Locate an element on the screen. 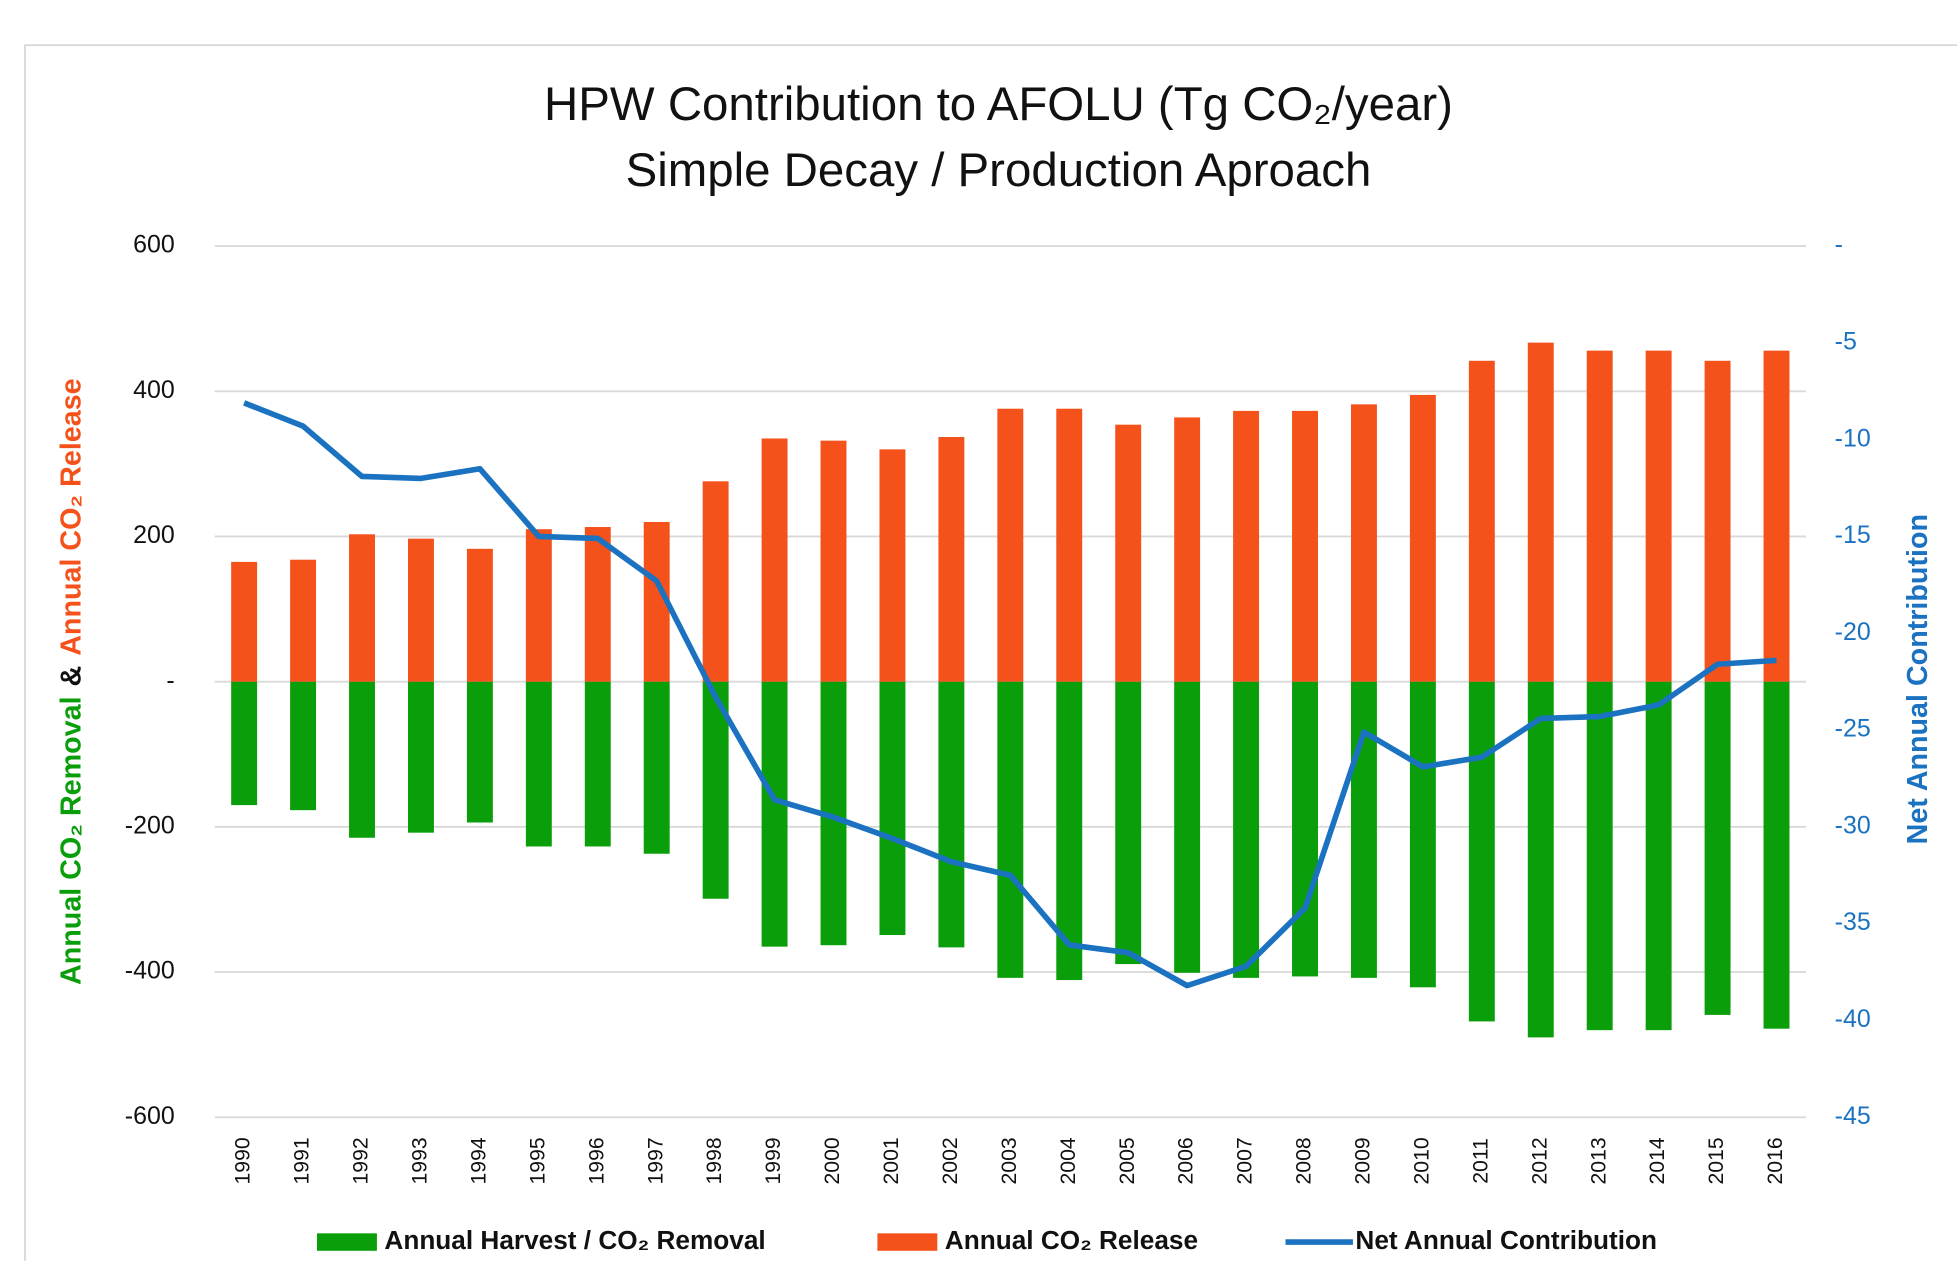  x-tick-label: 1990 is located at coordinates (243, 1160).